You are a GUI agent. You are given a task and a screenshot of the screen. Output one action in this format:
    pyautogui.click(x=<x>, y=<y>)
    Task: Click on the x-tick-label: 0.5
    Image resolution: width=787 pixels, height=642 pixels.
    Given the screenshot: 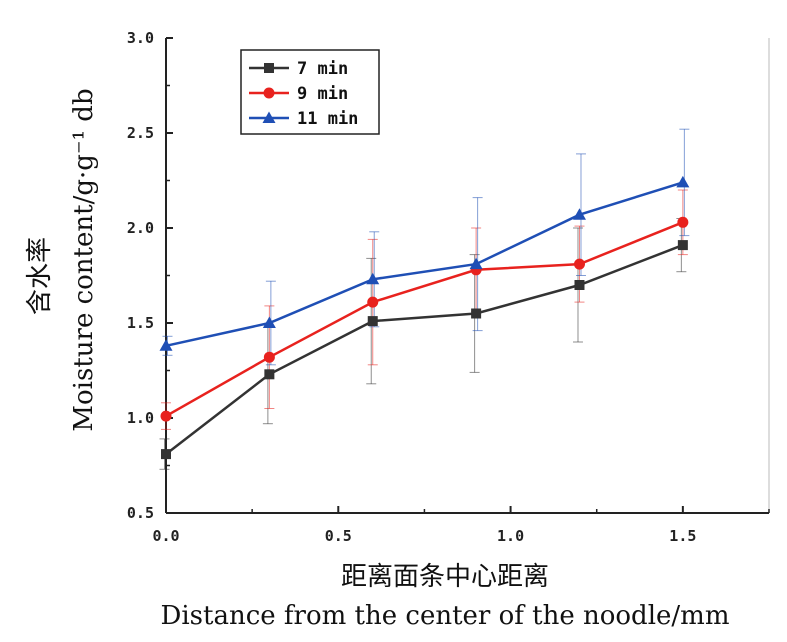 What is the action you would take?
    pyautogui.click(x=338, y=536)
    